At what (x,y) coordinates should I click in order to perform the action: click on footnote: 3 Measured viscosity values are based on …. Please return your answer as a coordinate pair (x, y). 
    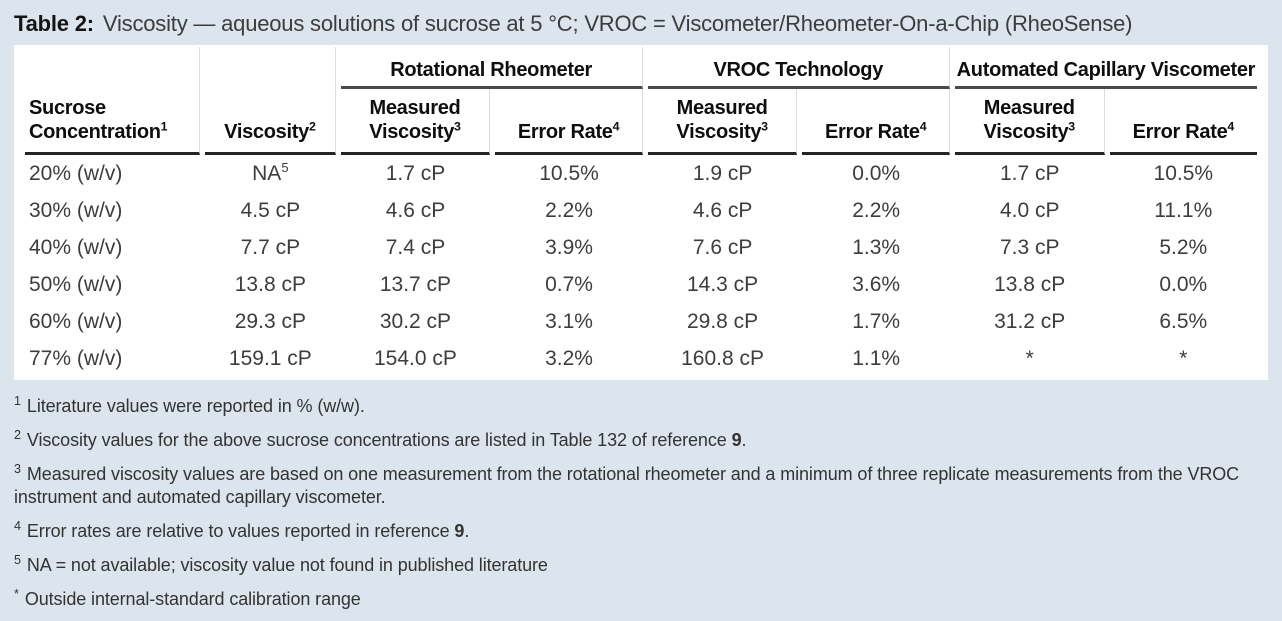
    Looking at the image, I should click on (639, 485).